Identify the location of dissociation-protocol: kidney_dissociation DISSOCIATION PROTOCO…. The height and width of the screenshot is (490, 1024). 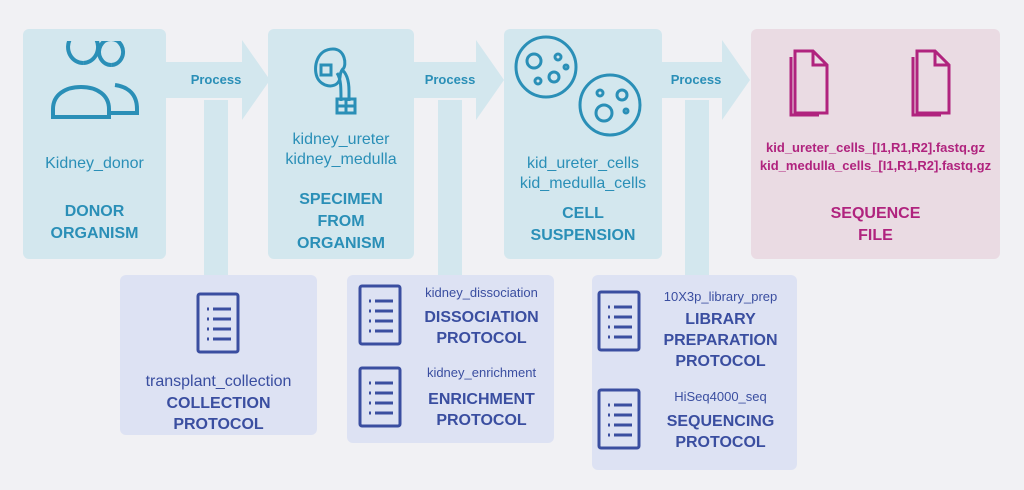
(450, 316).